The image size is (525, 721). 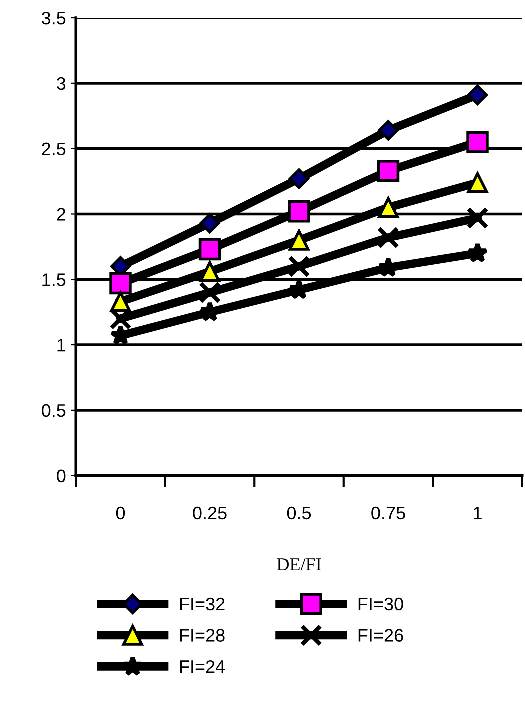 What do you see at coordinates (62, 345) in the screenshot?
I see `y-tick-label: 1` at bounding box center [62, 345].